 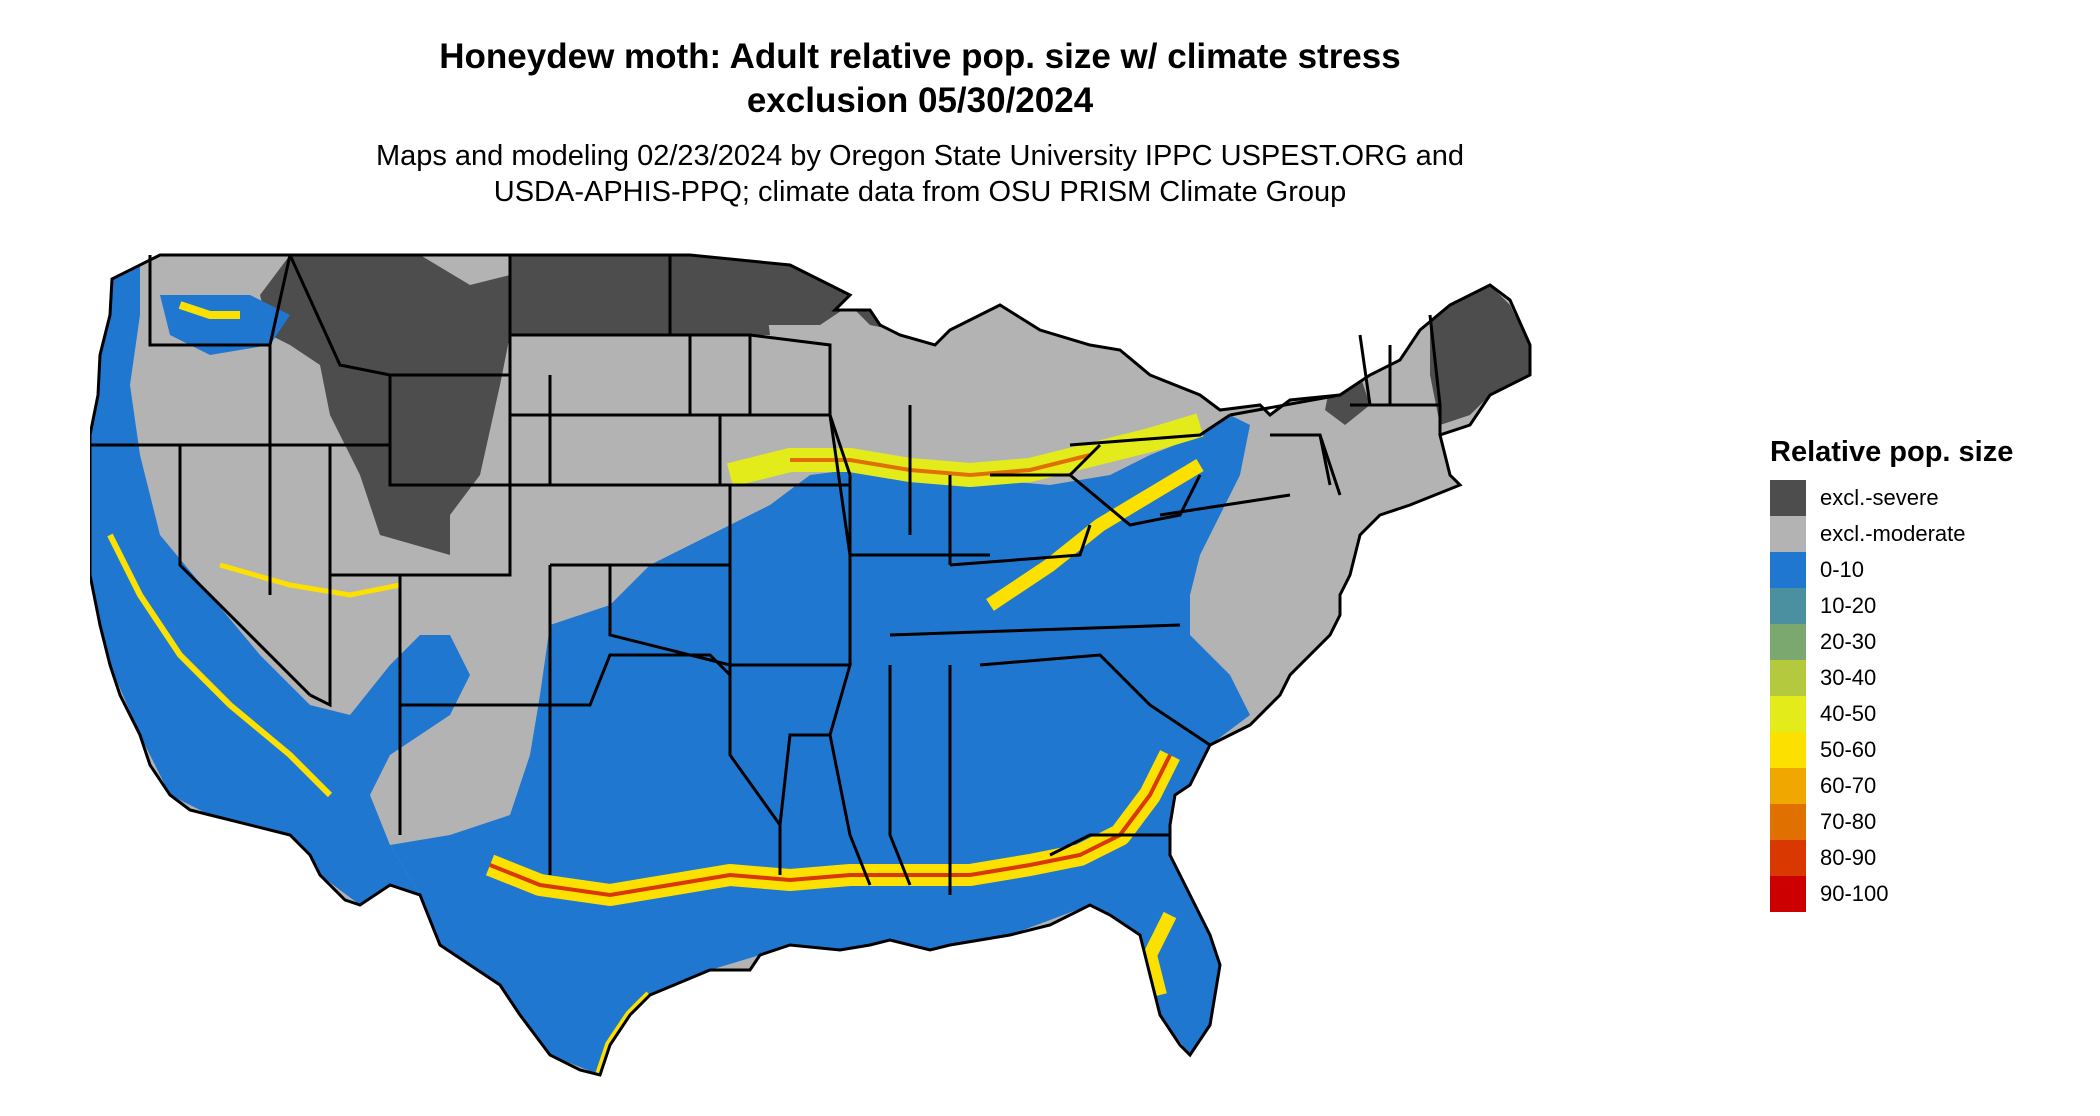 What do you see at coordinates (1848, 785) in the screenshot?
I see `legend-label: 60-70` at bounding box center [1848, 785].